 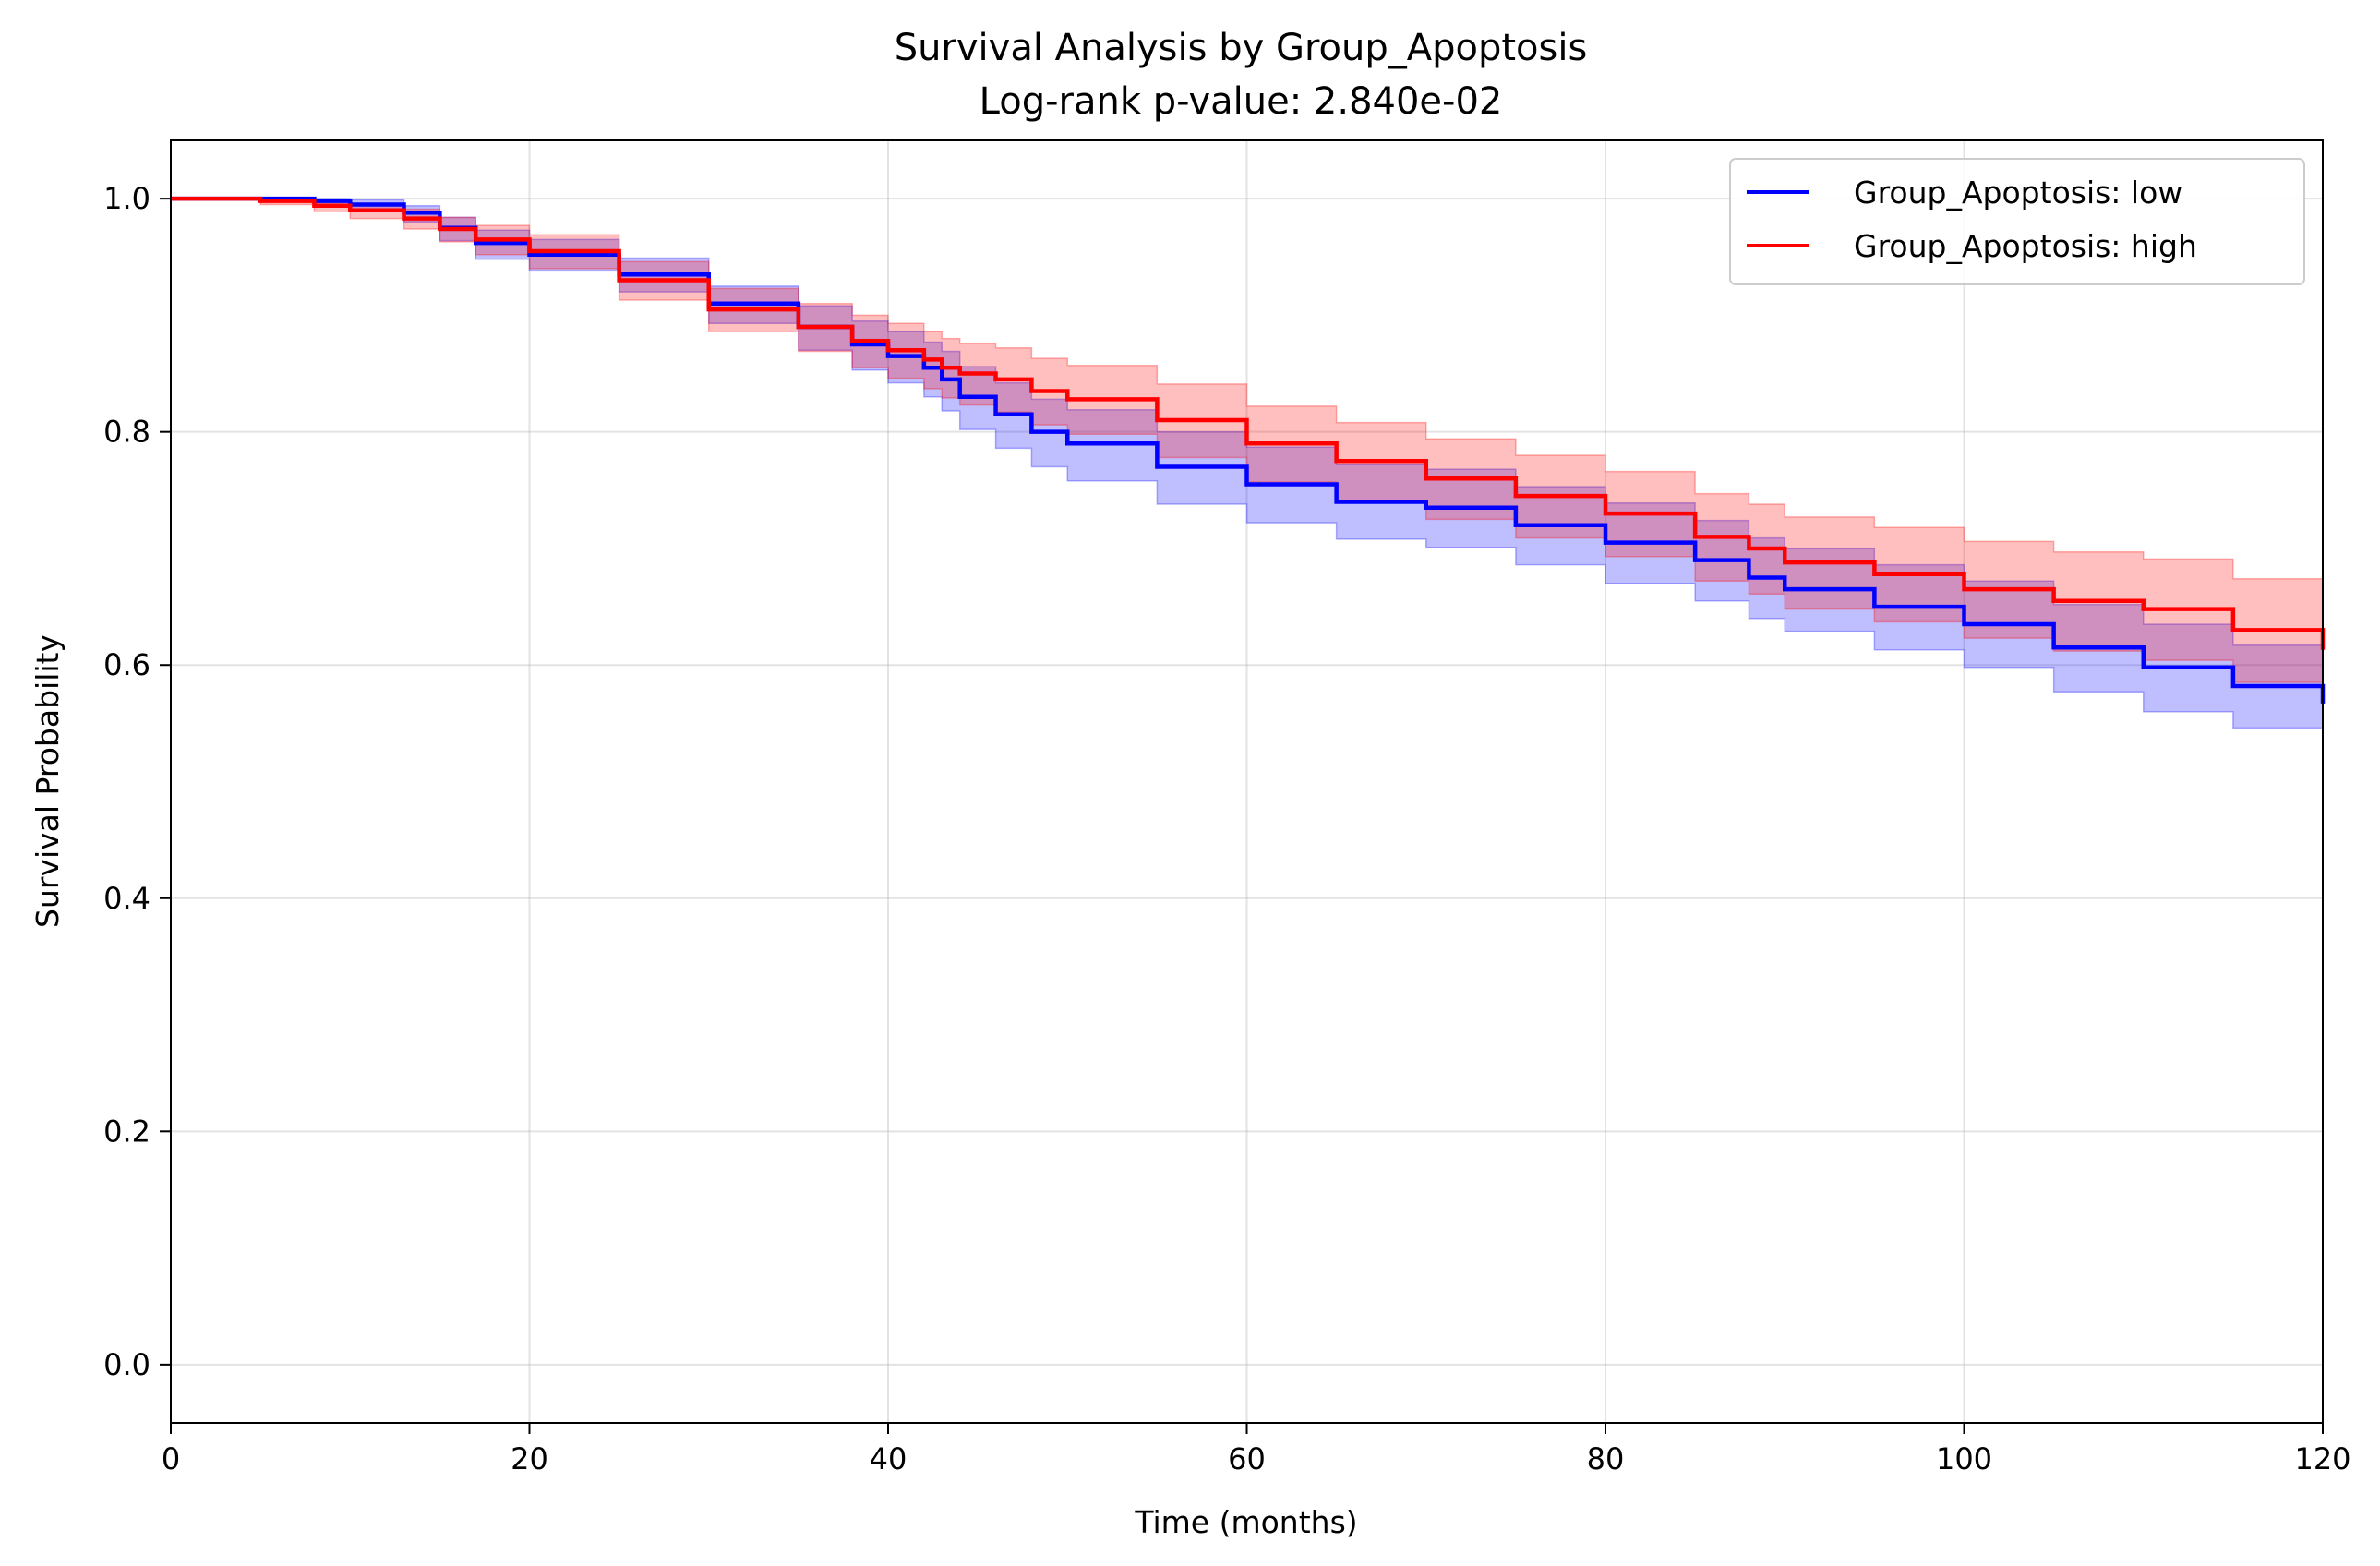 I want to click on x-tick-label: 60, so click(x=1247, y=1458).